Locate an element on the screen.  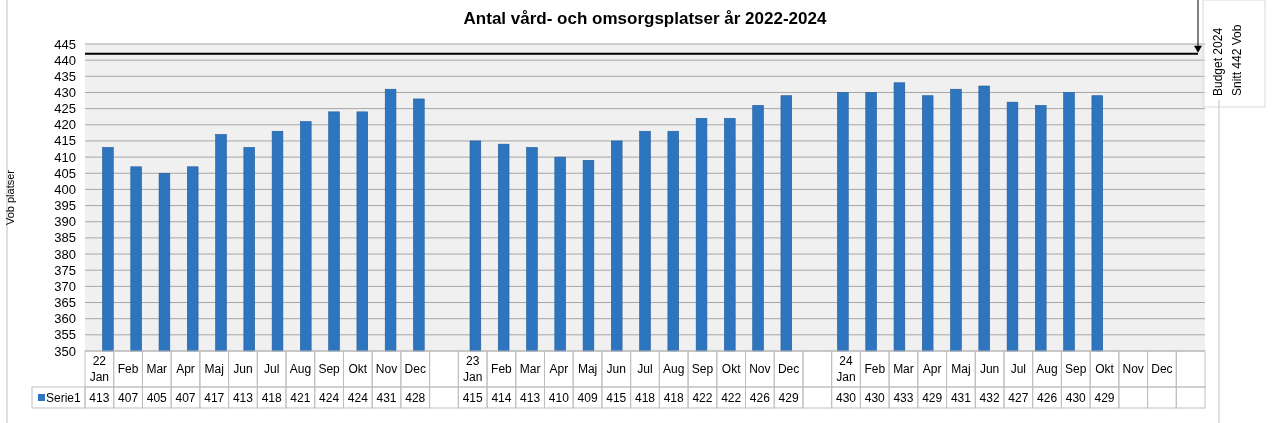
data-label: 409 is located at coordinates (587, 398).